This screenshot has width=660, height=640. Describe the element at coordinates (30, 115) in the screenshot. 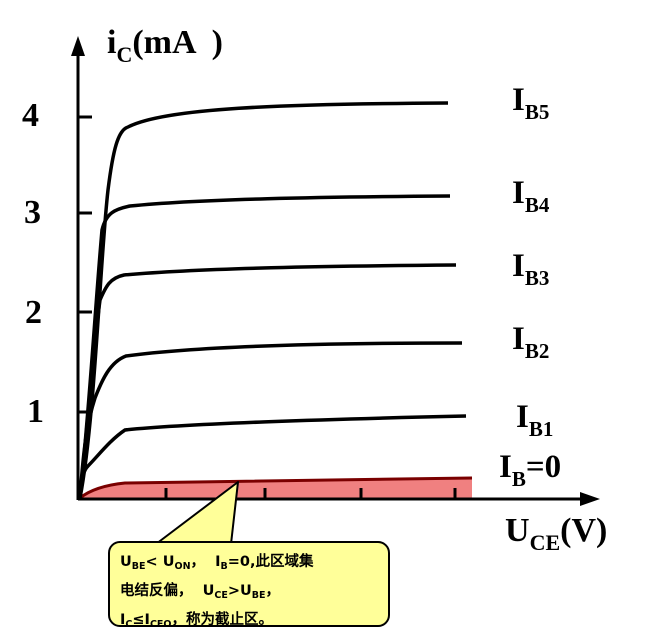

I see `y-tick-label-4: 4` at that location.